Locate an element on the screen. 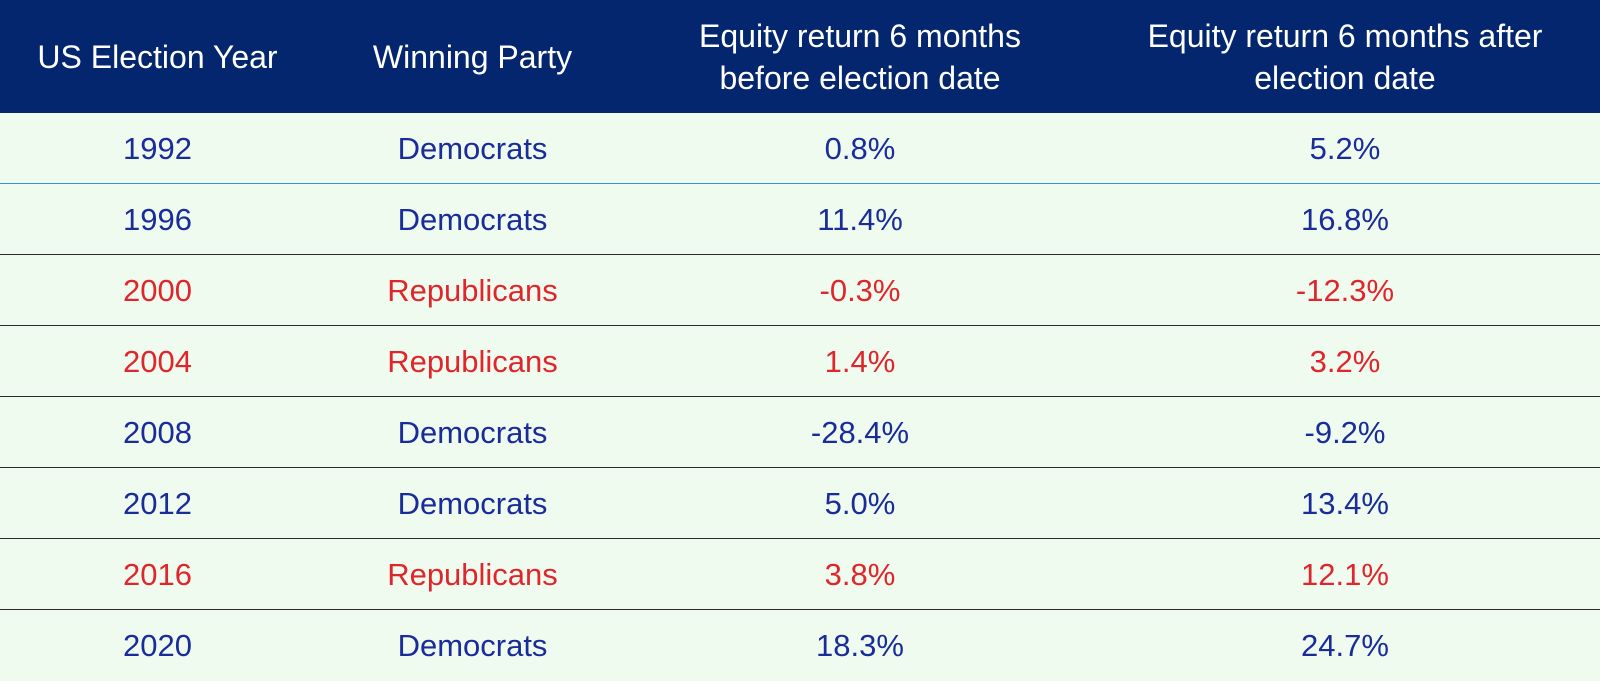  cell-return-before: 18.3% is located at coordinates (860, 645).